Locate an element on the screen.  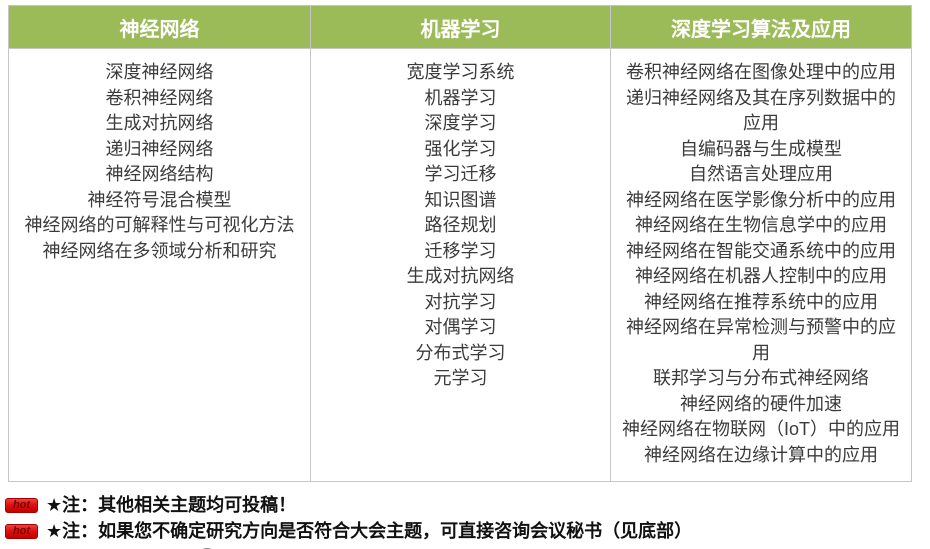
topic-item: 卷积神经网络 is located at coordinates (159, 97).